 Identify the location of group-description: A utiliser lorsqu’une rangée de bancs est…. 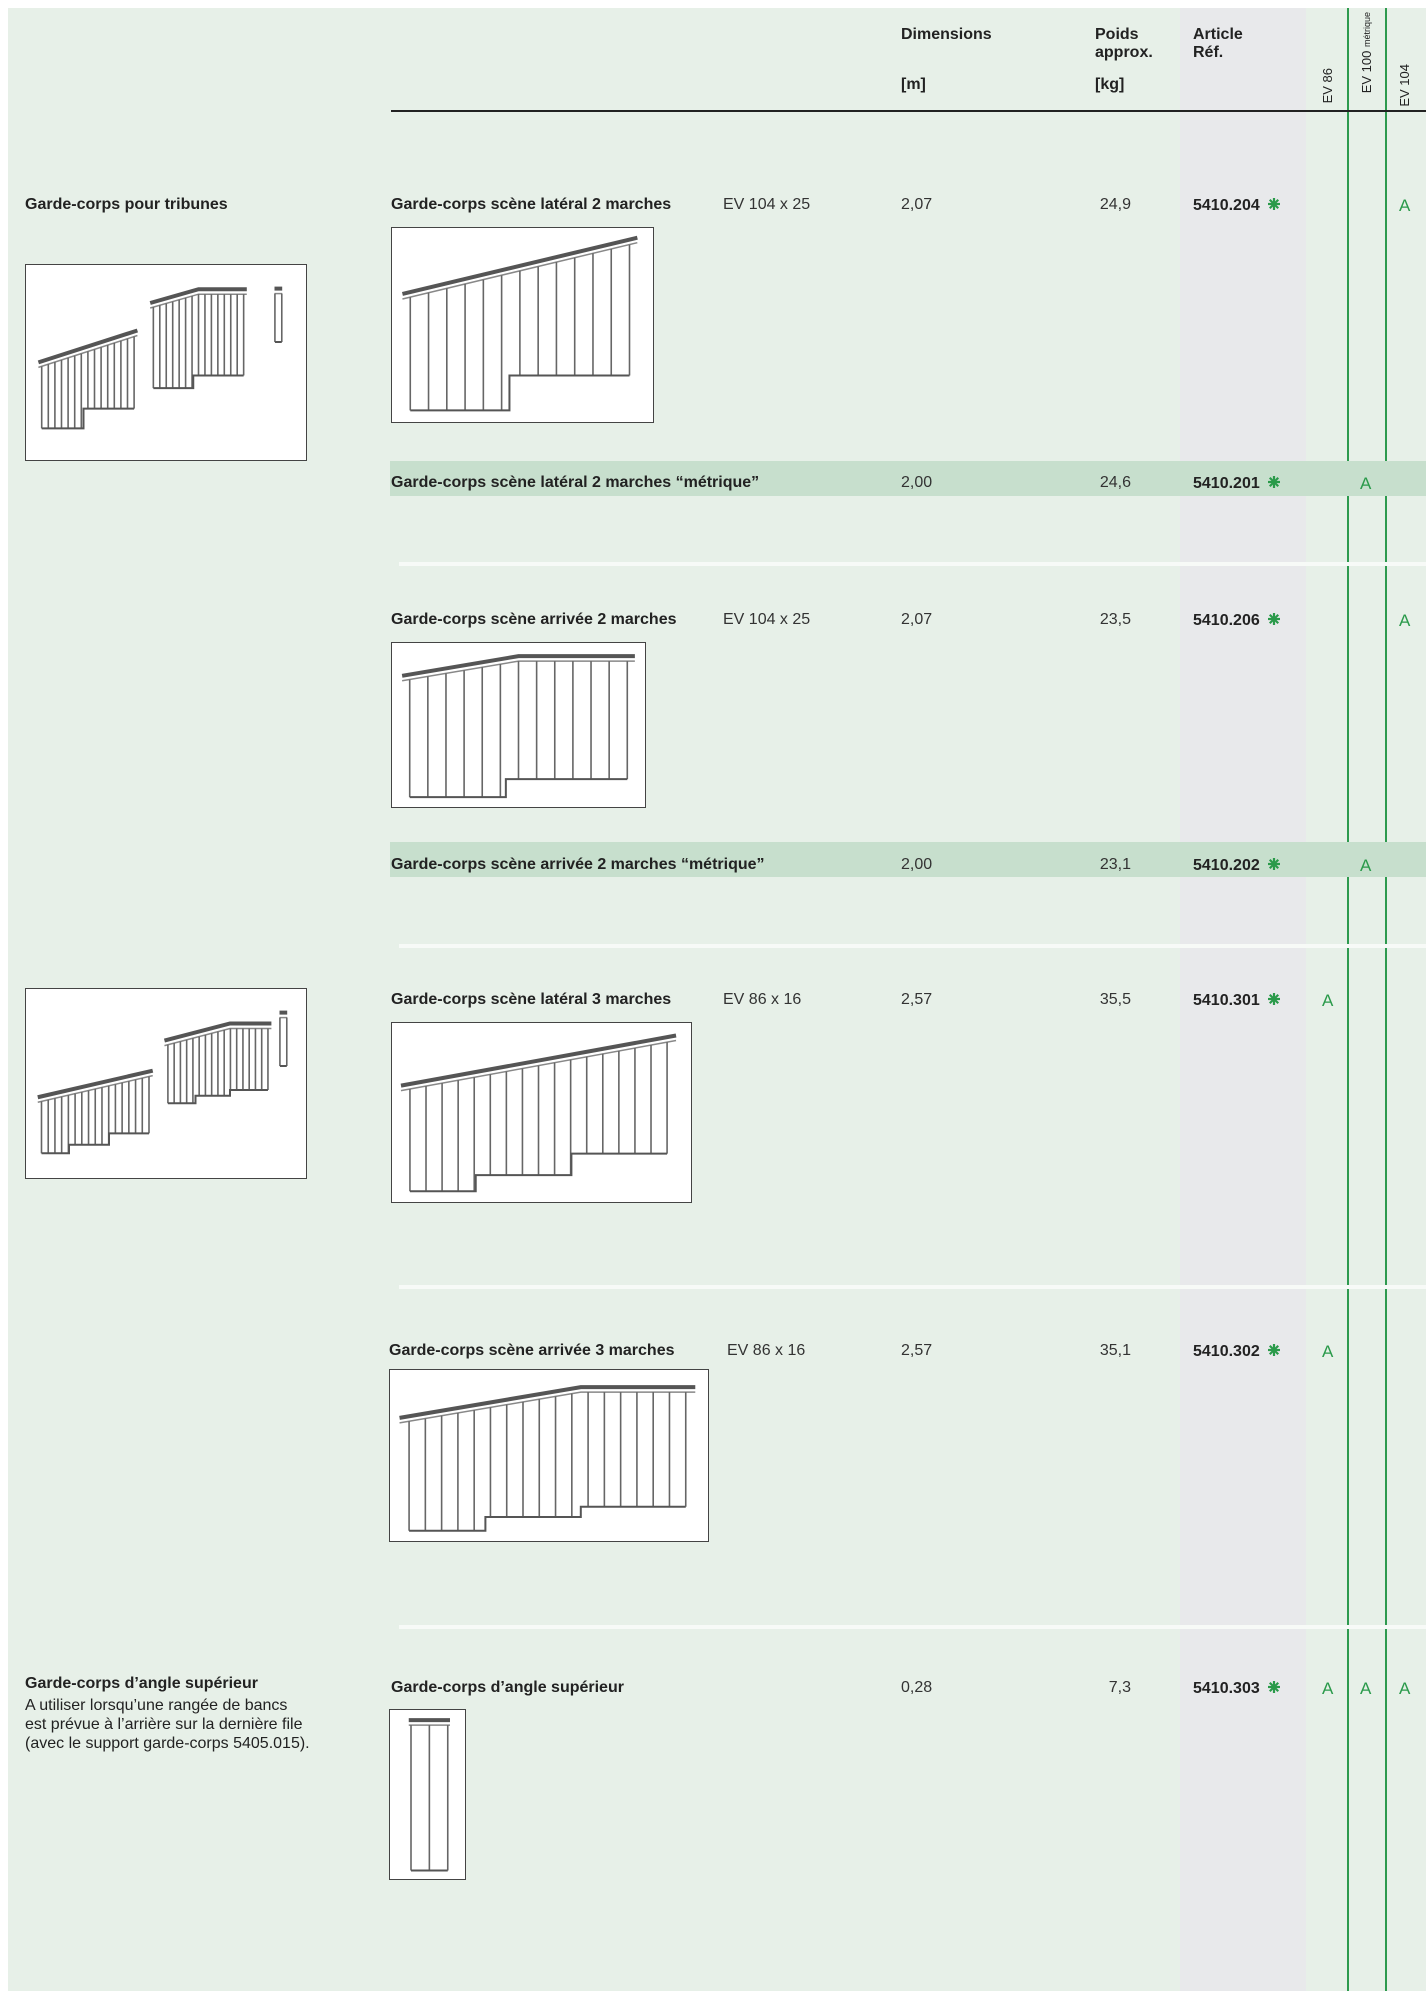
(167, 1724).